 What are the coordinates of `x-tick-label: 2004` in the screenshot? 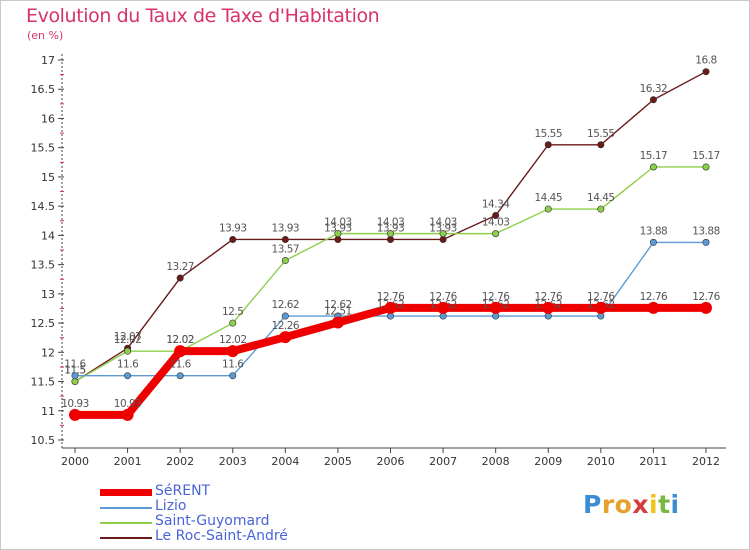 It's located at (285, 461).